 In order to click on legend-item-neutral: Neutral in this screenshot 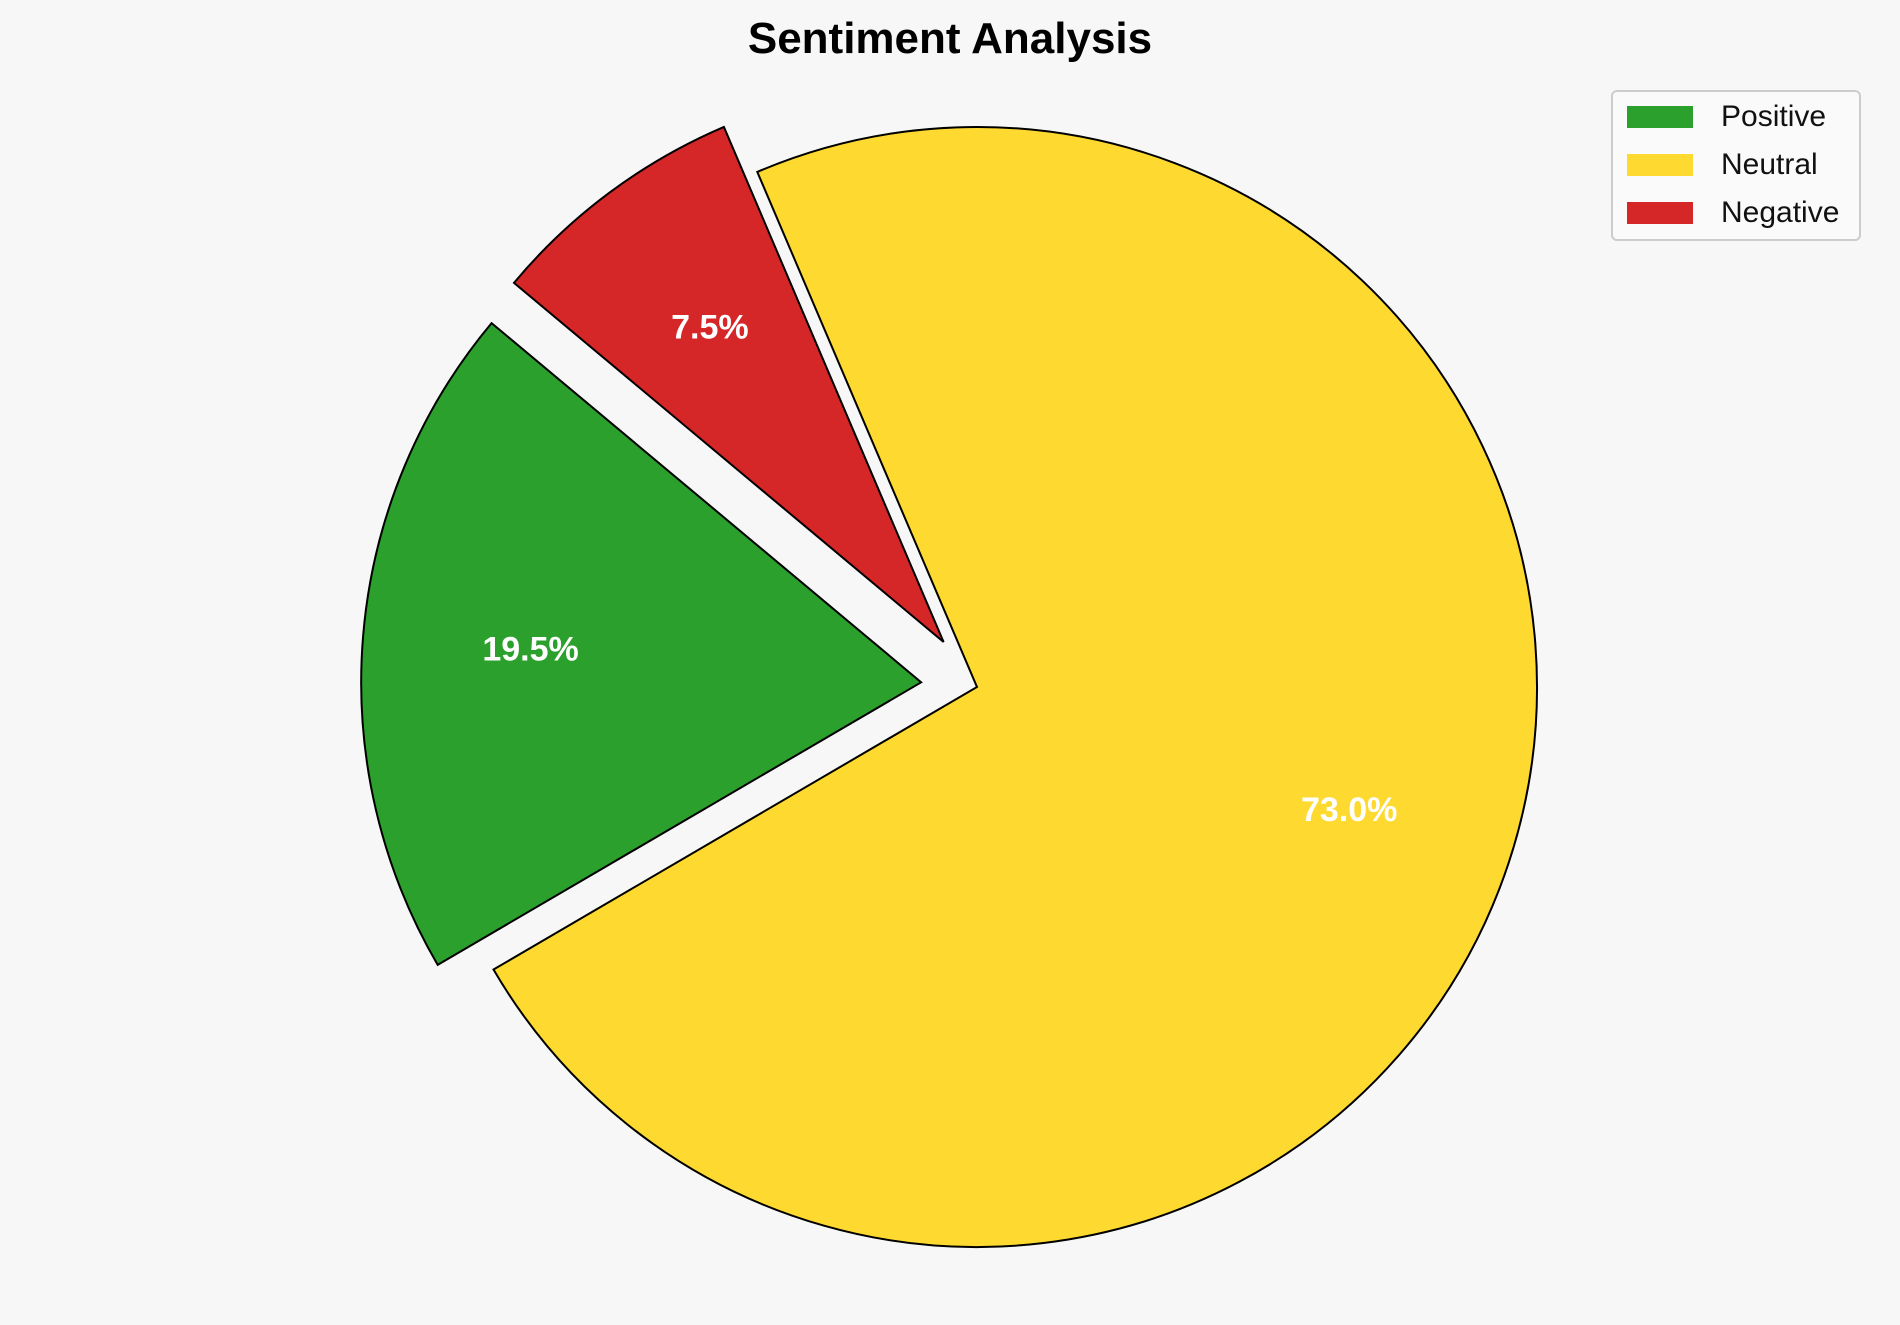, I will do `click(1722, 164)`.